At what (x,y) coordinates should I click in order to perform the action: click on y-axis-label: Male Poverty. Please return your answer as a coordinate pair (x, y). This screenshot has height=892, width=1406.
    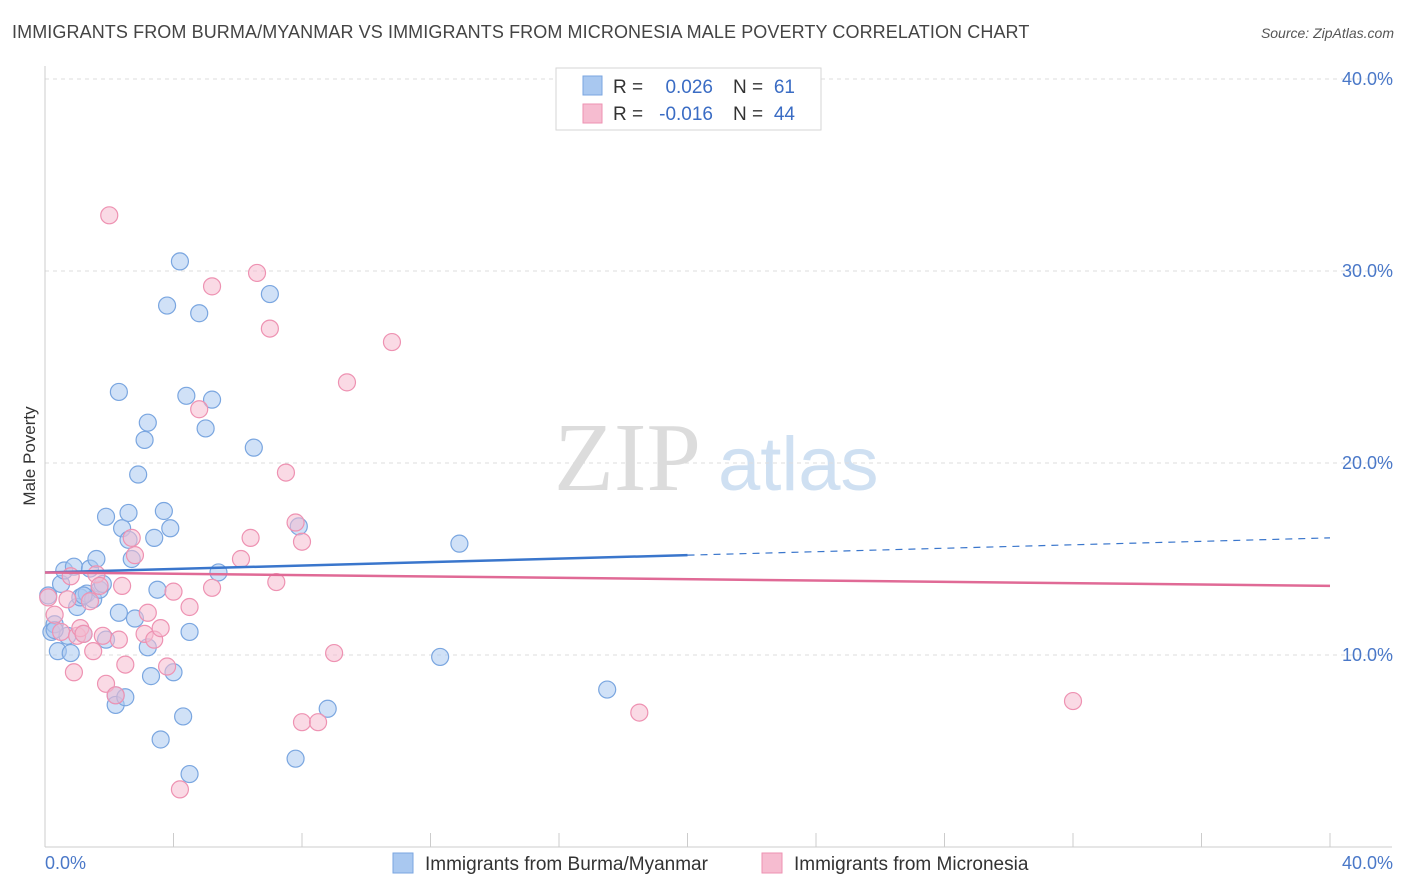
    Looking at the image, I should click on (29, 456).